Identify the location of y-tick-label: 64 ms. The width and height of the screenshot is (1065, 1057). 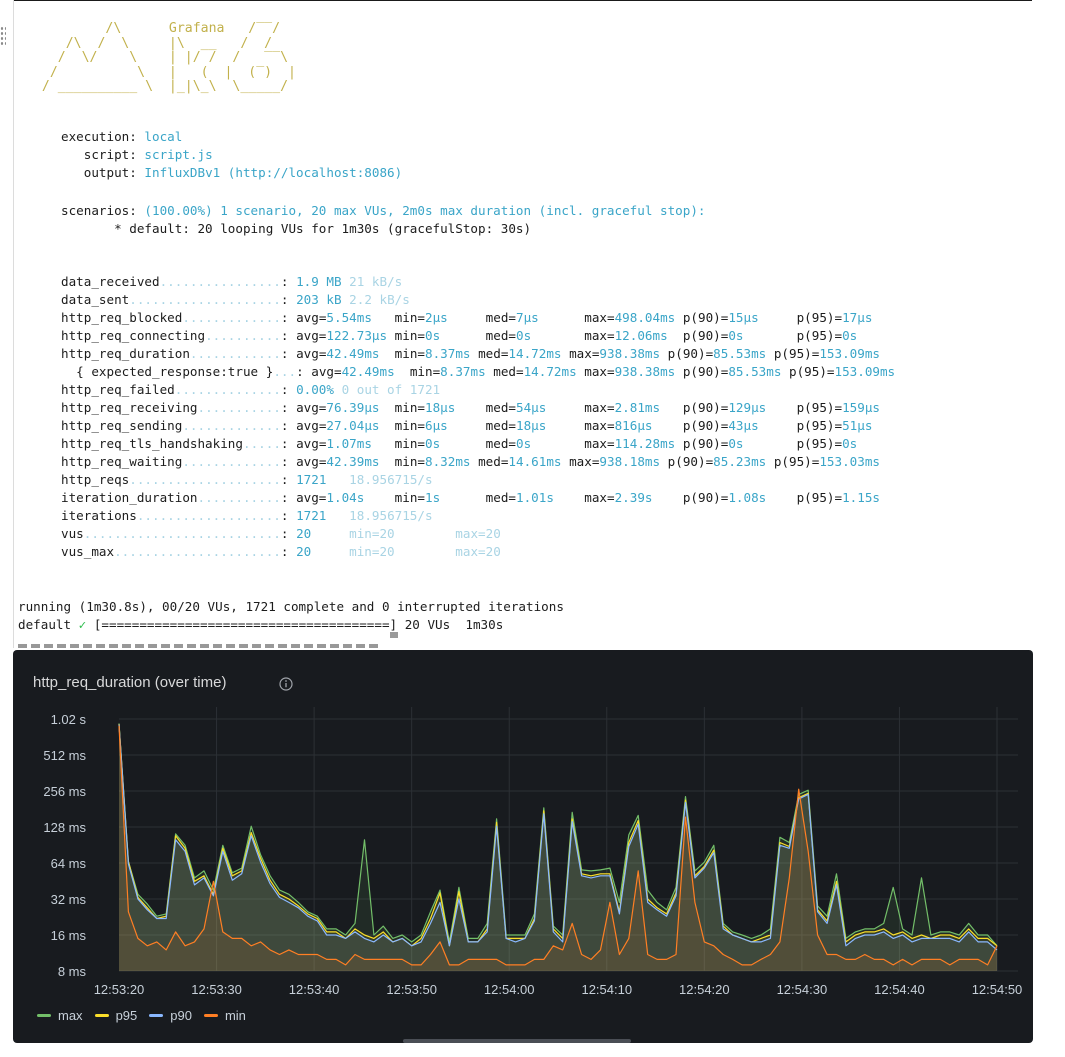
(69, 863).